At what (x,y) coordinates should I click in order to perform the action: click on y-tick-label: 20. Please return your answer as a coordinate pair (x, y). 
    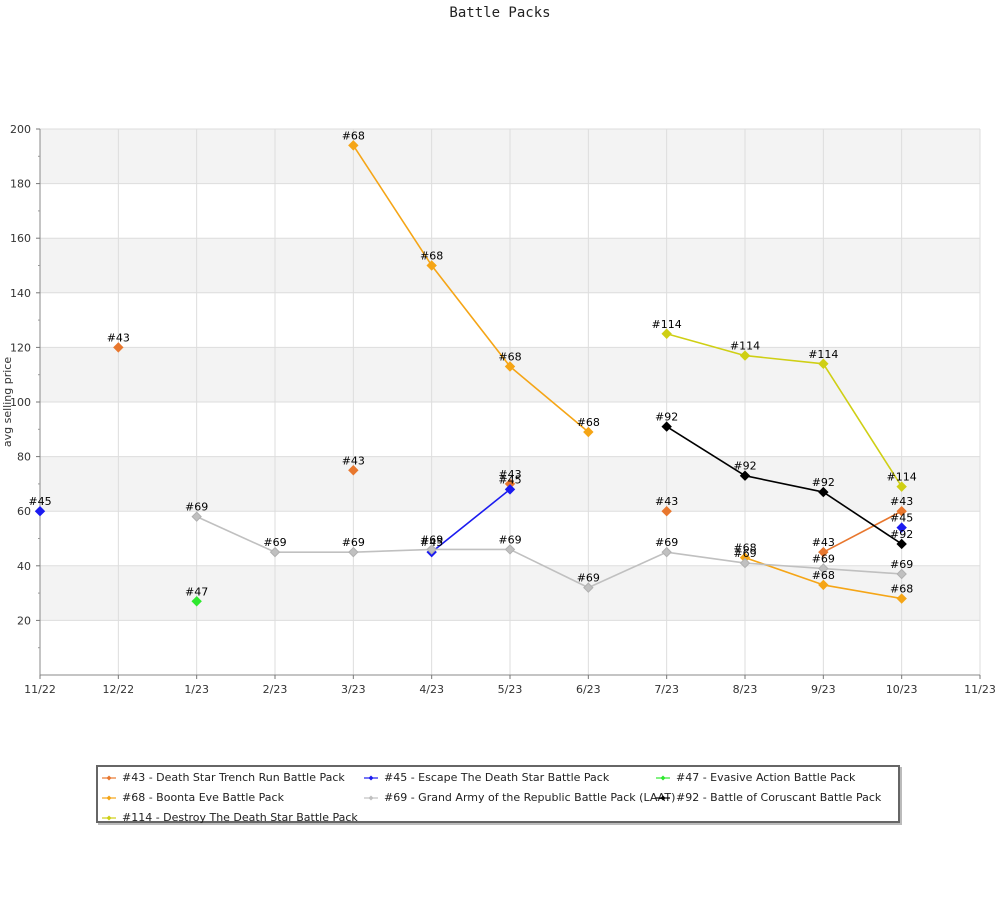
    Looking at the image, I should click on (24, 620).